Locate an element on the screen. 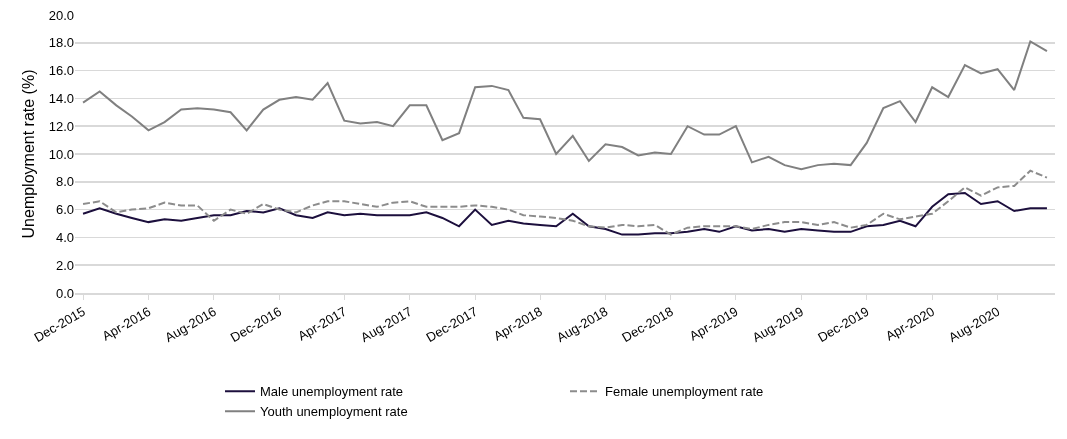  y-tick-label: 16.0 is located at coordinates (61, 71).